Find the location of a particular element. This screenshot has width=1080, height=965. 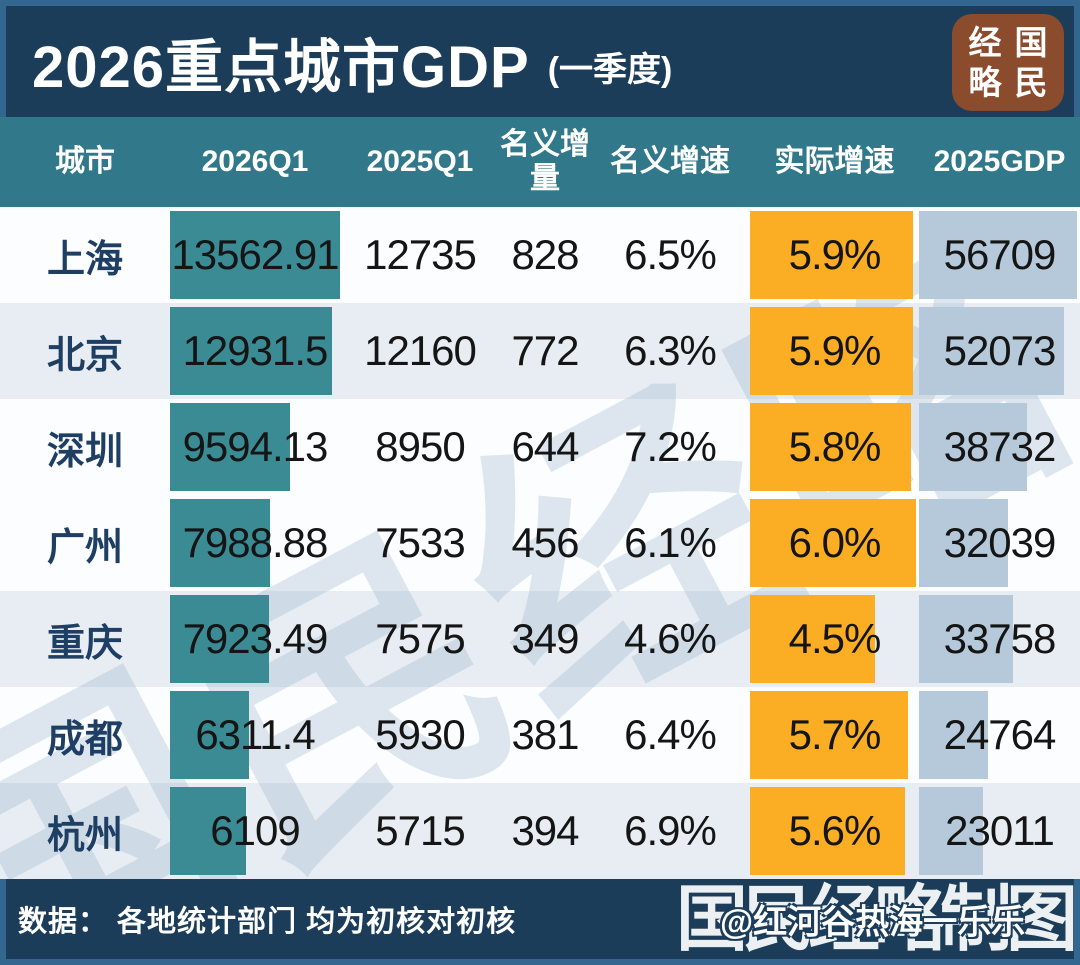

nominal-growth-value: 4.6% is located at coordinates (670, 638).